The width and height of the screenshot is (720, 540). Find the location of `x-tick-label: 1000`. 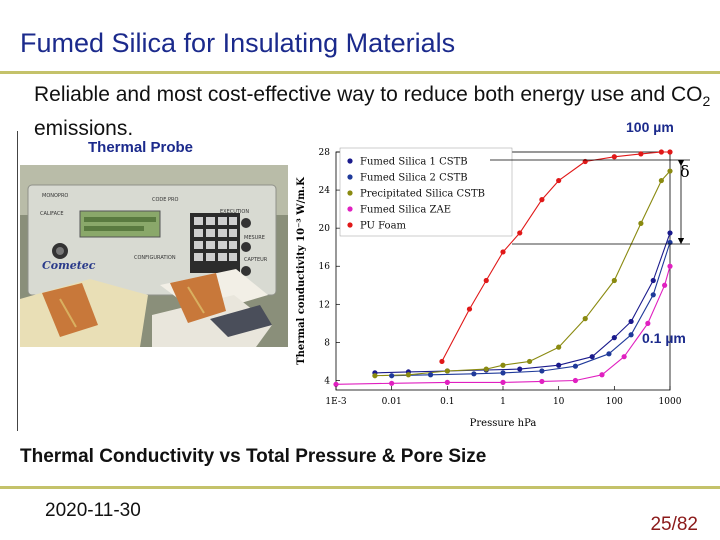

x-tick-label: 1000 is located at coordinates (670, 402).